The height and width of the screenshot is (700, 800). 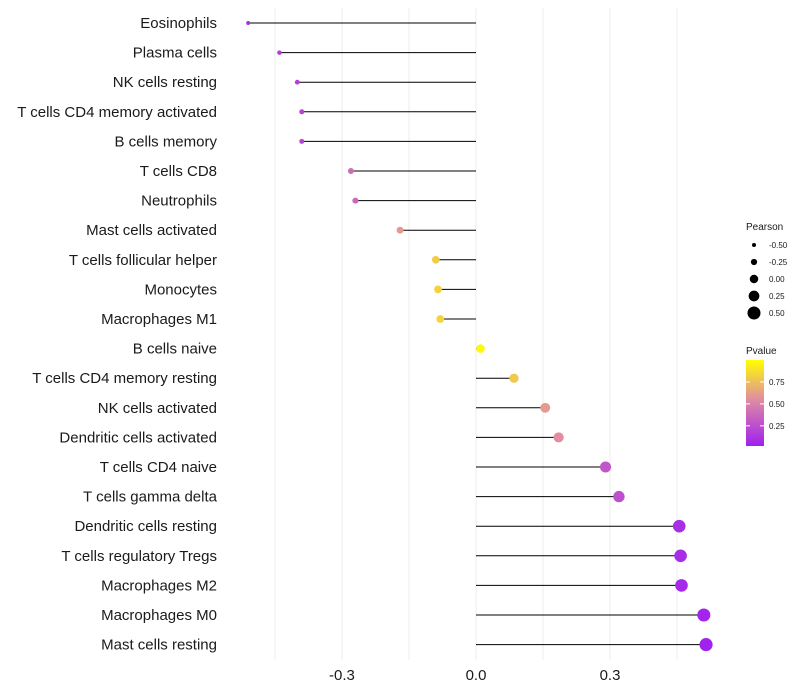 I want to click on colorbar-label: 0.25, so click(x=777, y=426).